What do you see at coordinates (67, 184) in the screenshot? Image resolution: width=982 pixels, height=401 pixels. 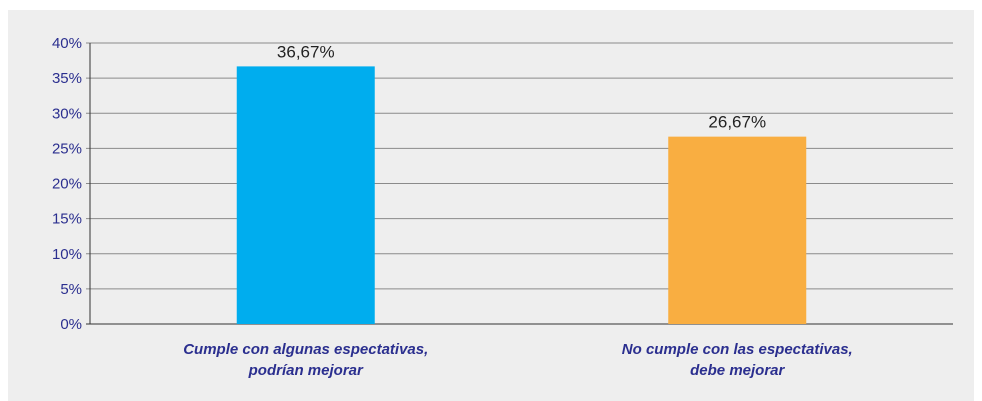 I see `y-tick-label: 20%` at bounding box center [67, 184].